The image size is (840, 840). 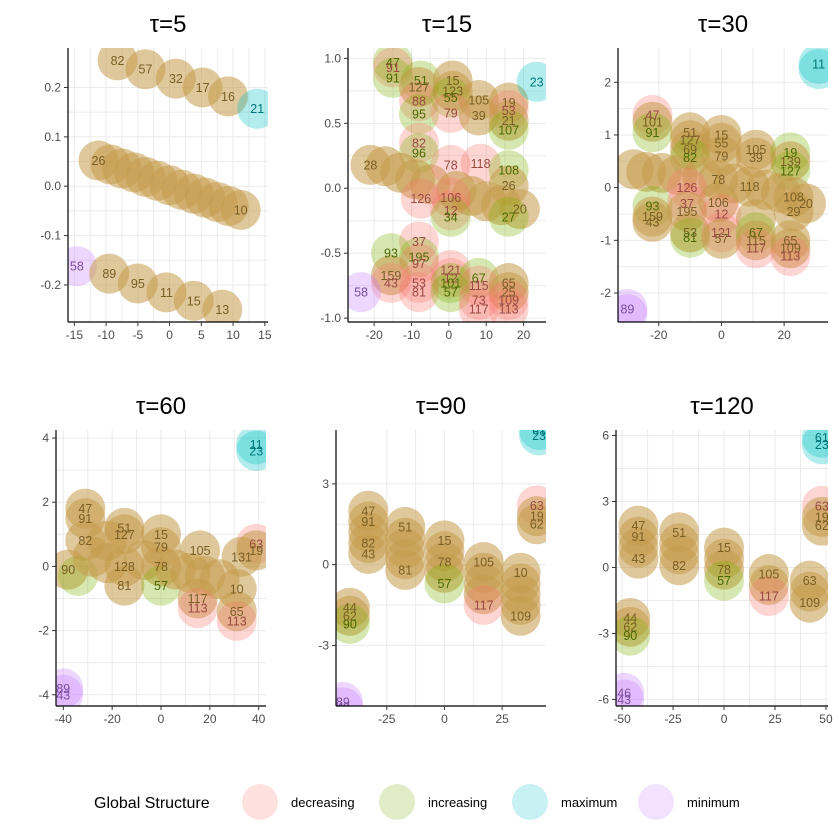 I want to click on x-tick-label: 25, so click(x=775, y=719).